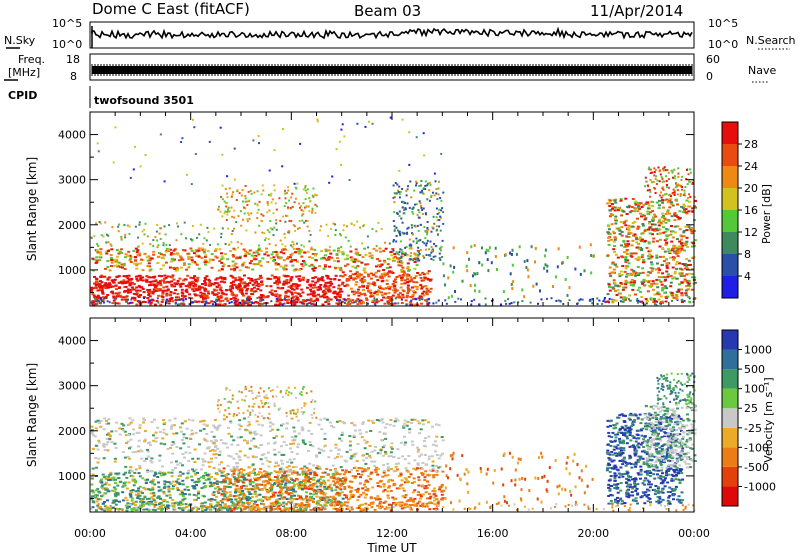  What do you see at coordinates (723, 44) in the screenshot?
I see `nsearch-tick-bottom: 10^0` at bounding box center [723, 44].